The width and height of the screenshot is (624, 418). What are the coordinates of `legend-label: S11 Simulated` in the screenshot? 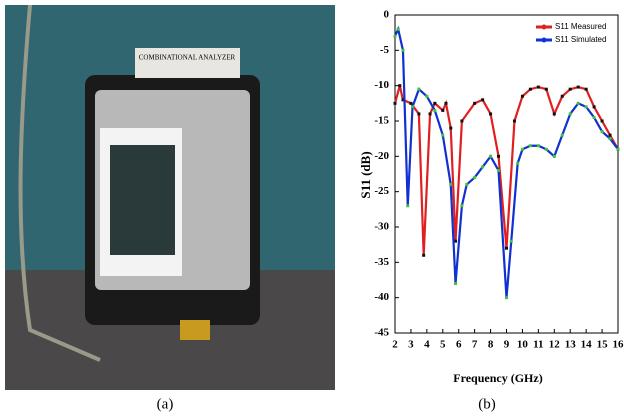 It's located at (580, 39).